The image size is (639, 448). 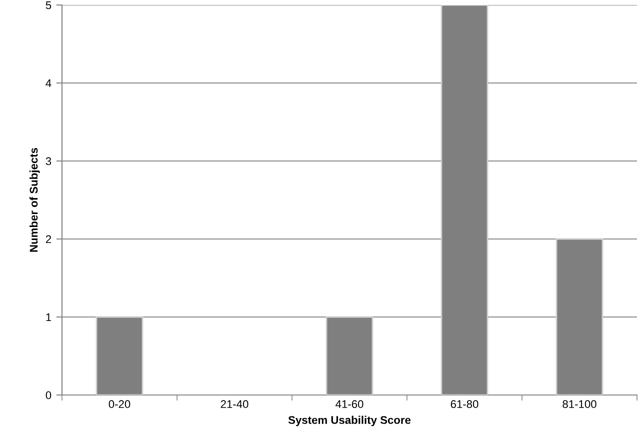 I want to click on x-axis-title: System Usability Score, so click(x=349, y=421).